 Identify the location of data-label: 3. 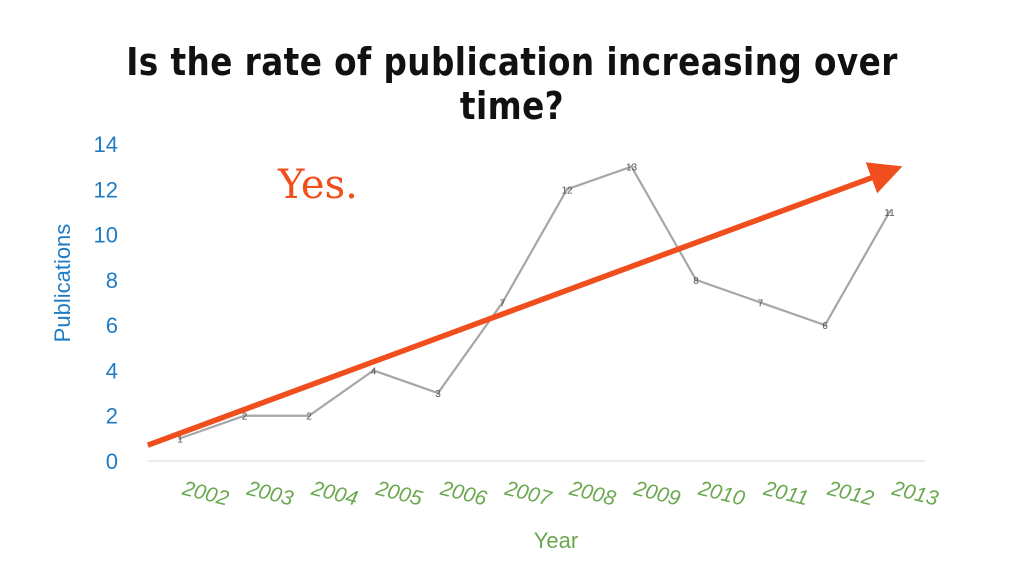
(438, 394).